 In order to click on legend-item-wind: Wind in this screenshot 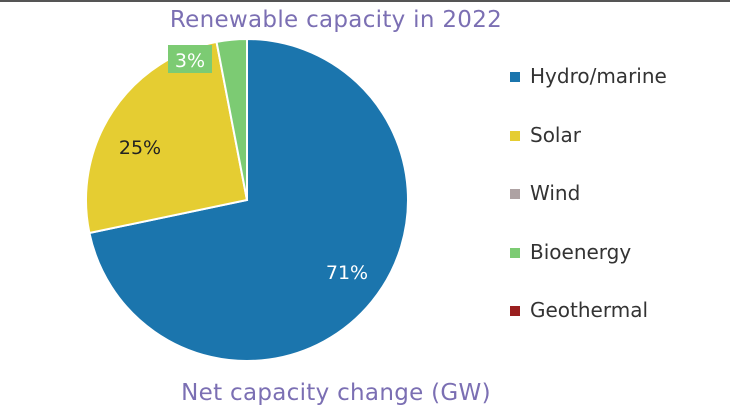, I will do `click(617, 210)`.